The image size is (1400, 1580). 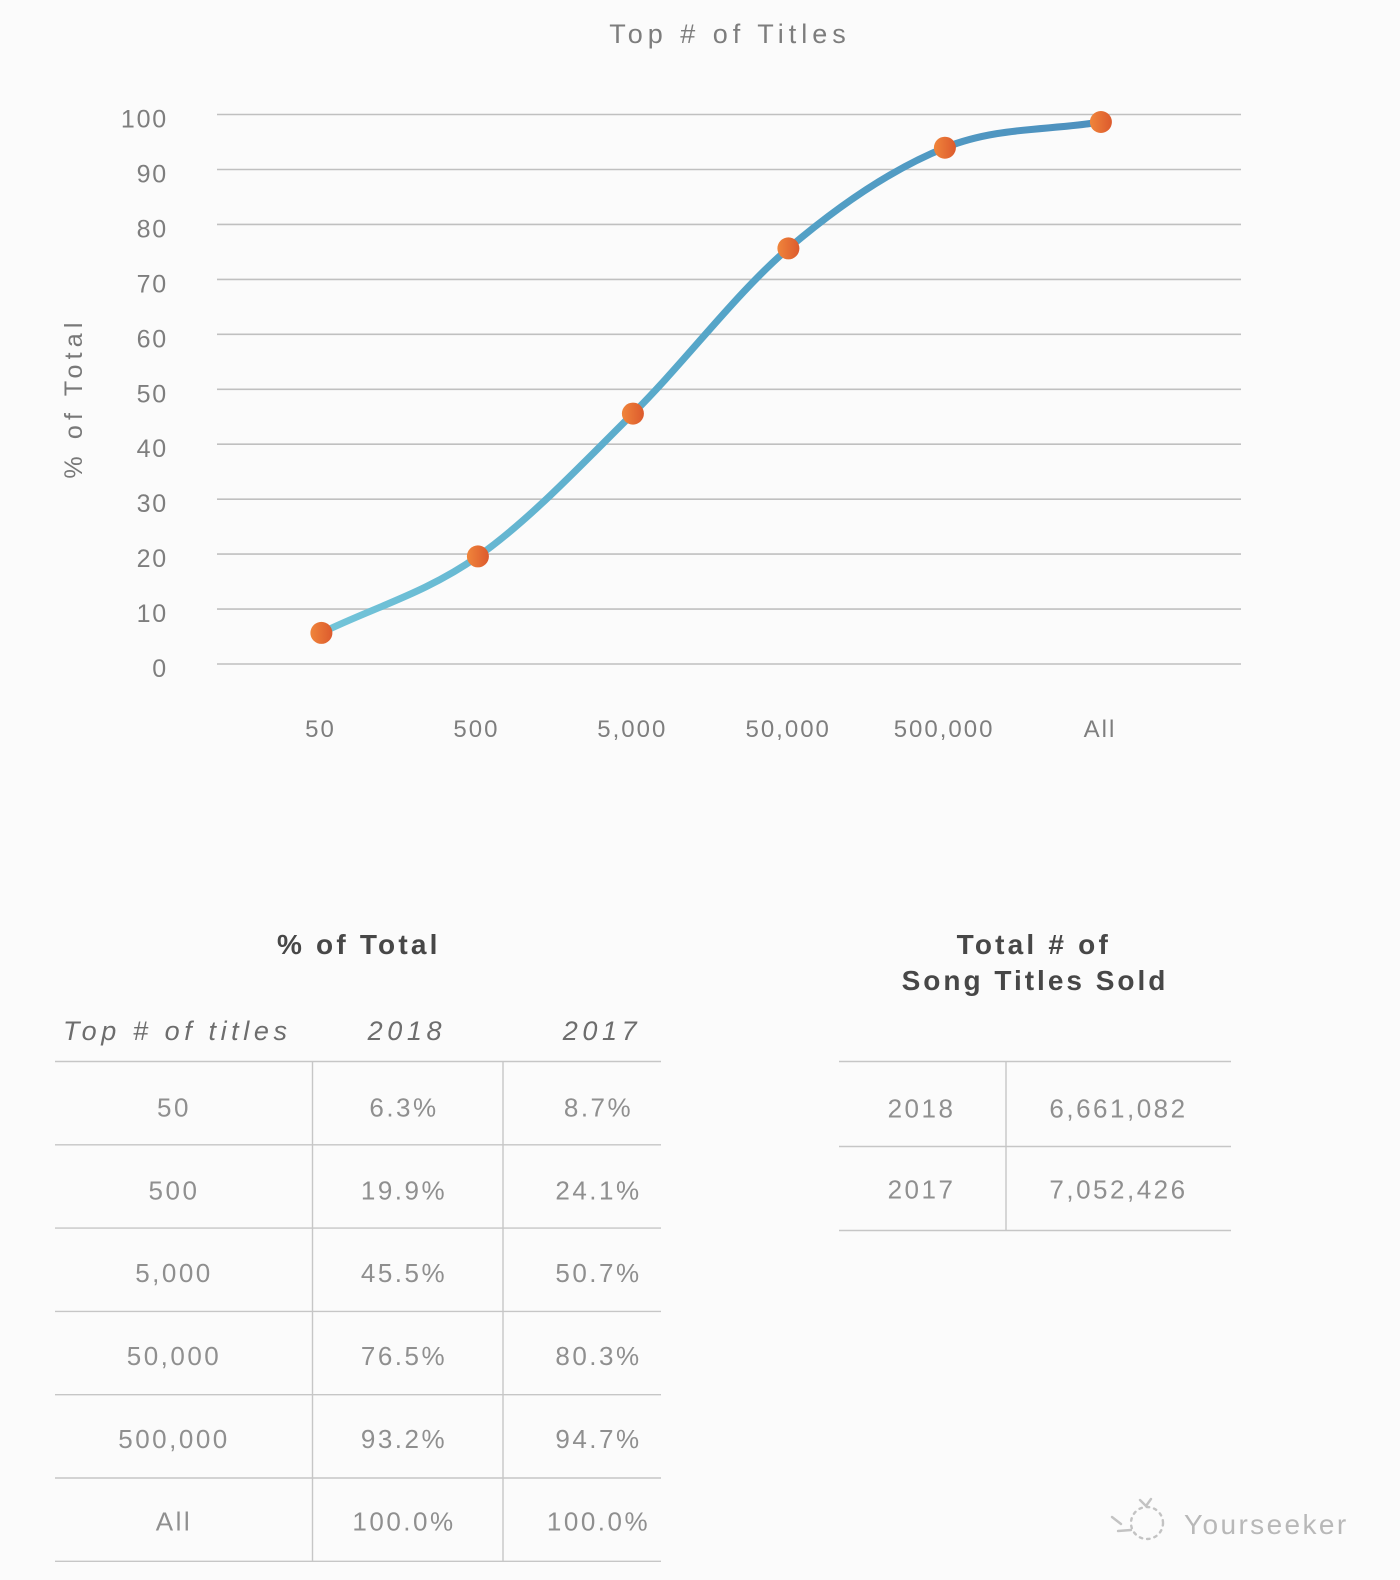 What do you see at coordinates (152, 559) in the screenshot?
I see `svg-text: 20` at bounding box center [152, 559].